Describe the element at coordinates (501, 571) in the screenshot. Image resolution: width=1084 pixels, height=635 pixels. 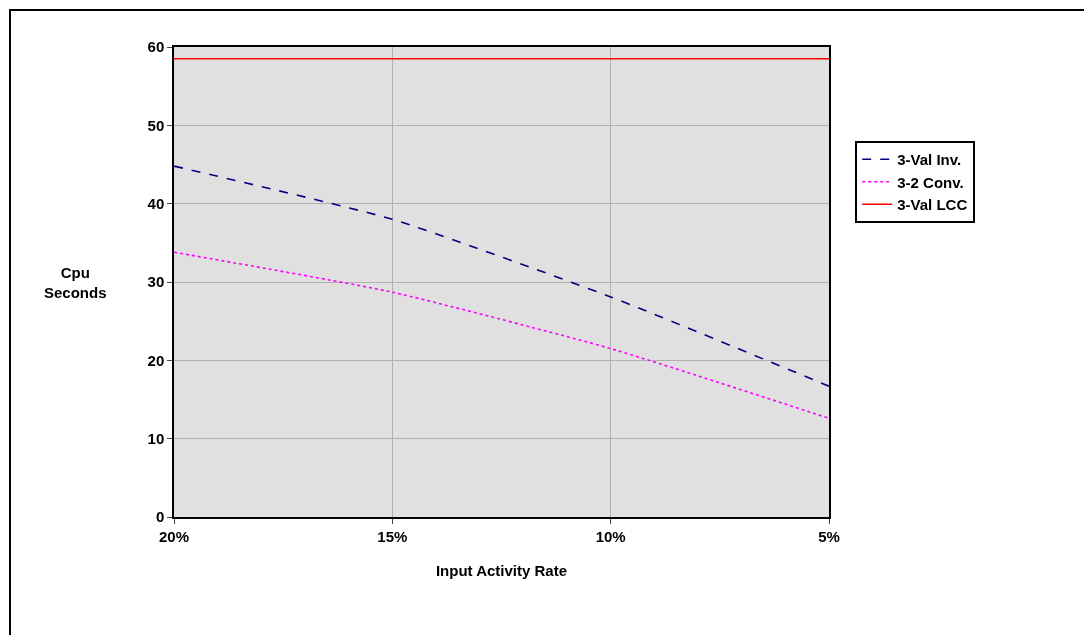
I see `x-axis-title: Input Activity Rate` at that location.